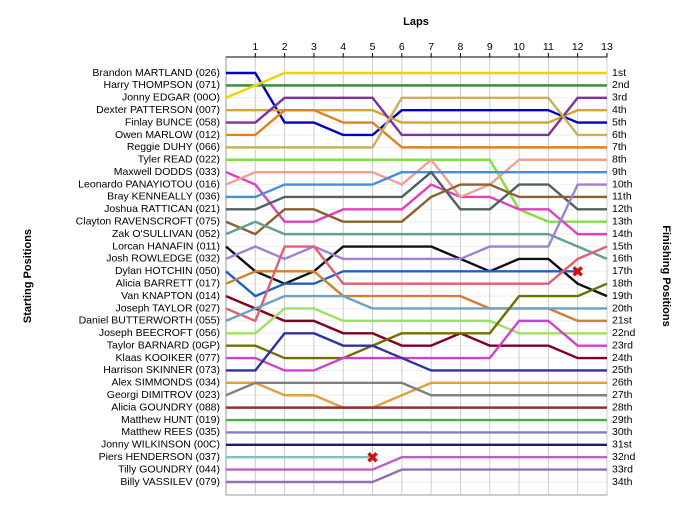 This screenshot has width=700, height=510. Describe the element at coordinates (149, 184) in the screenshot. I see `starting-label: Leonardo PANAYIOTOU (016)` at that location.